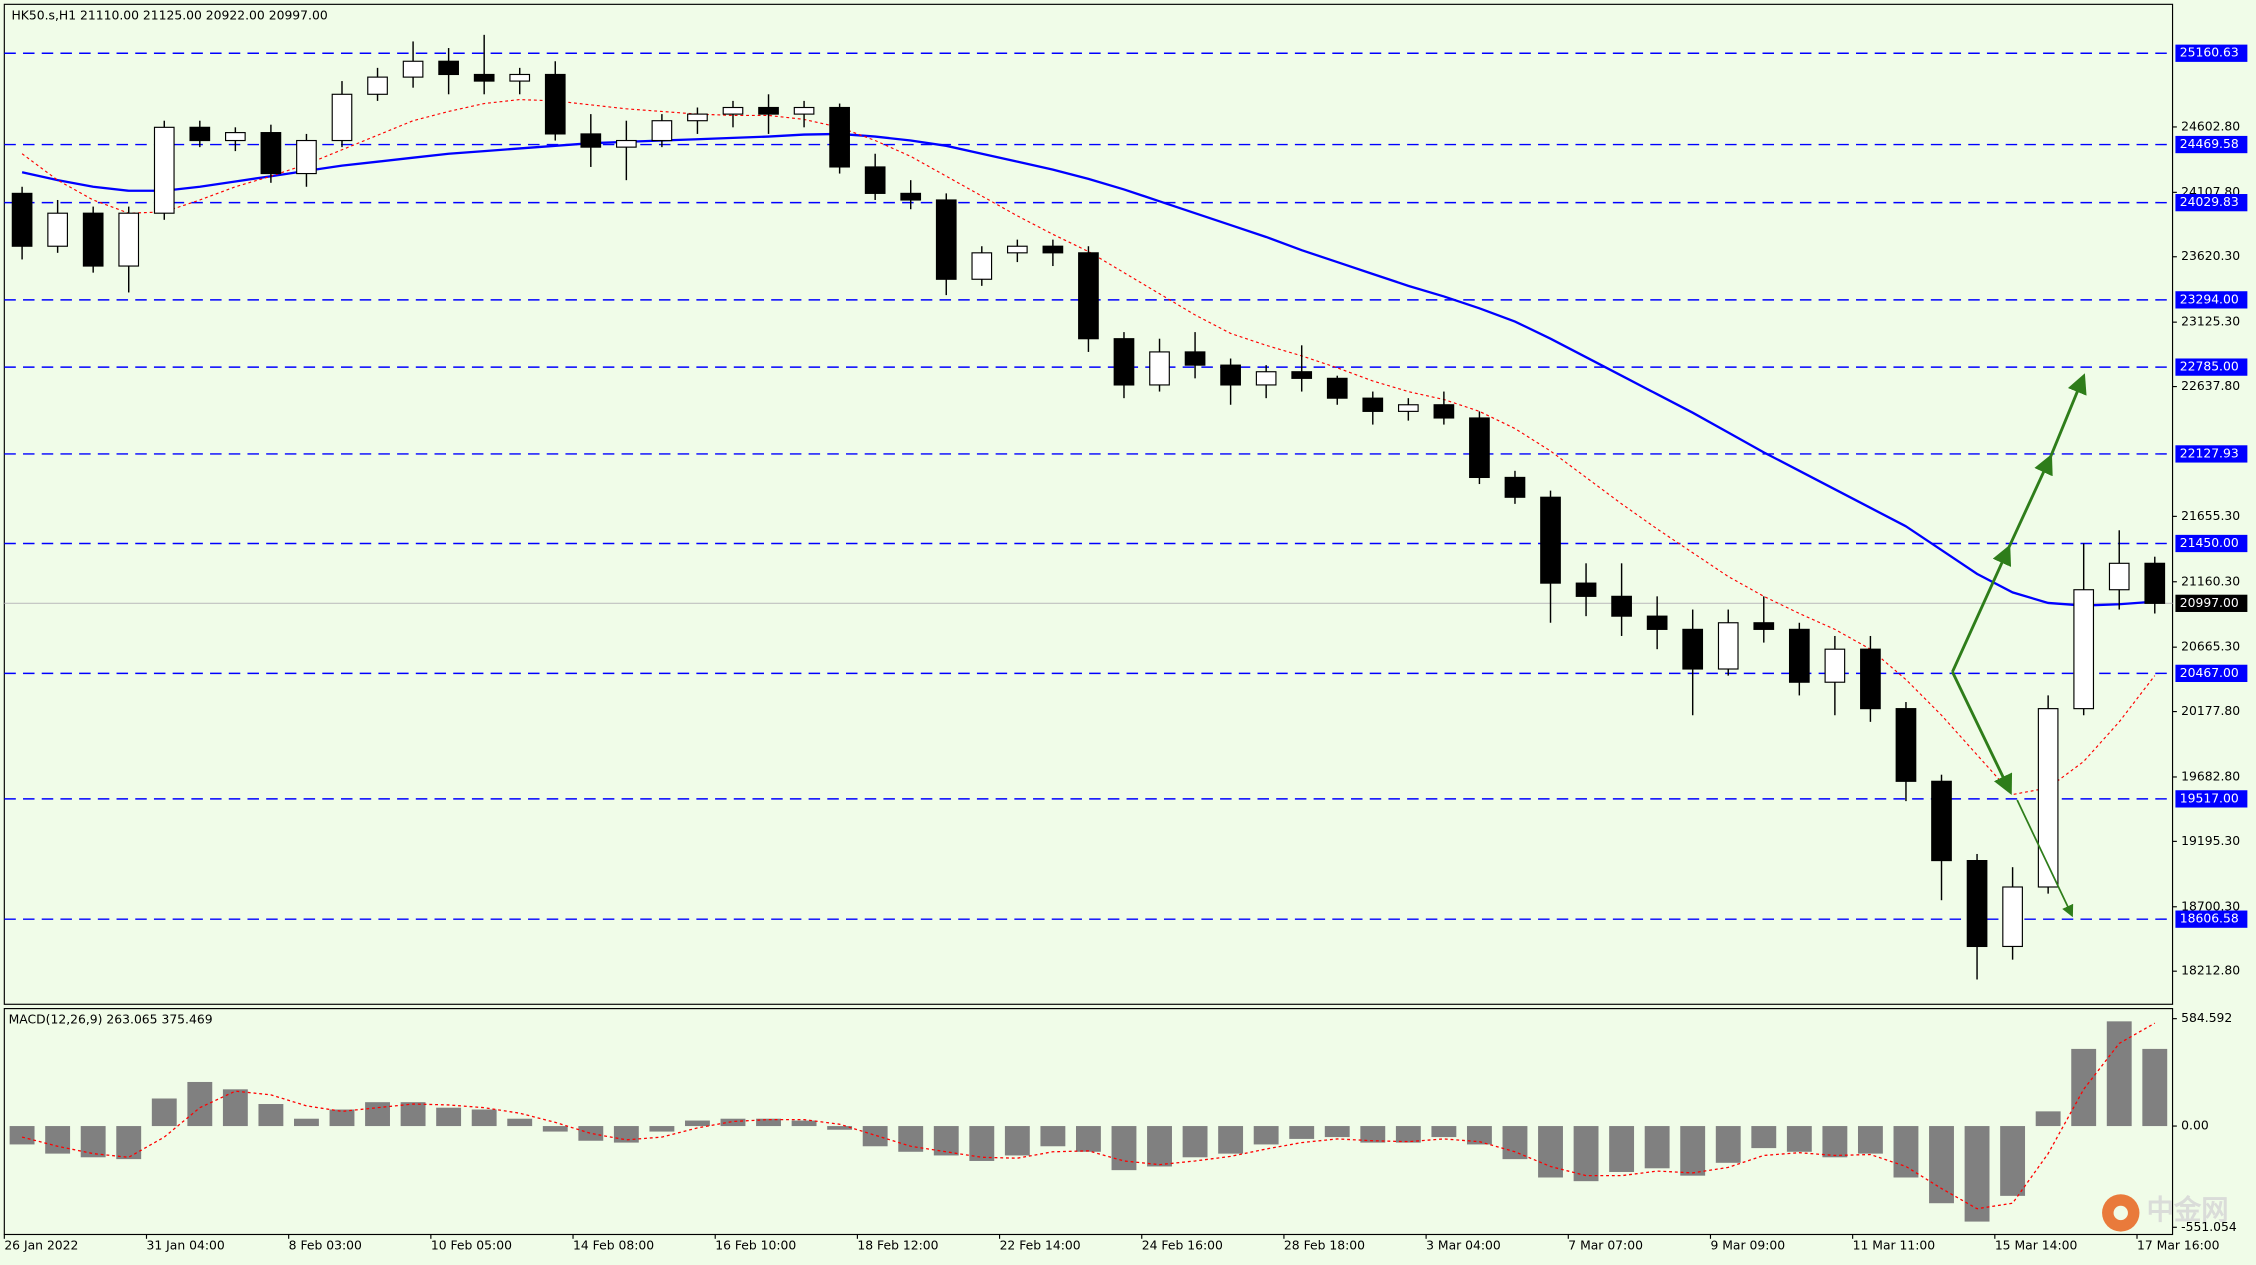 The image size is (2256, 1265). What do you see at coordinates (897, 1245) in the screenshot?
I see `x-tick-label: 18 Feb 12:00` at bounding box center [897, 1245].